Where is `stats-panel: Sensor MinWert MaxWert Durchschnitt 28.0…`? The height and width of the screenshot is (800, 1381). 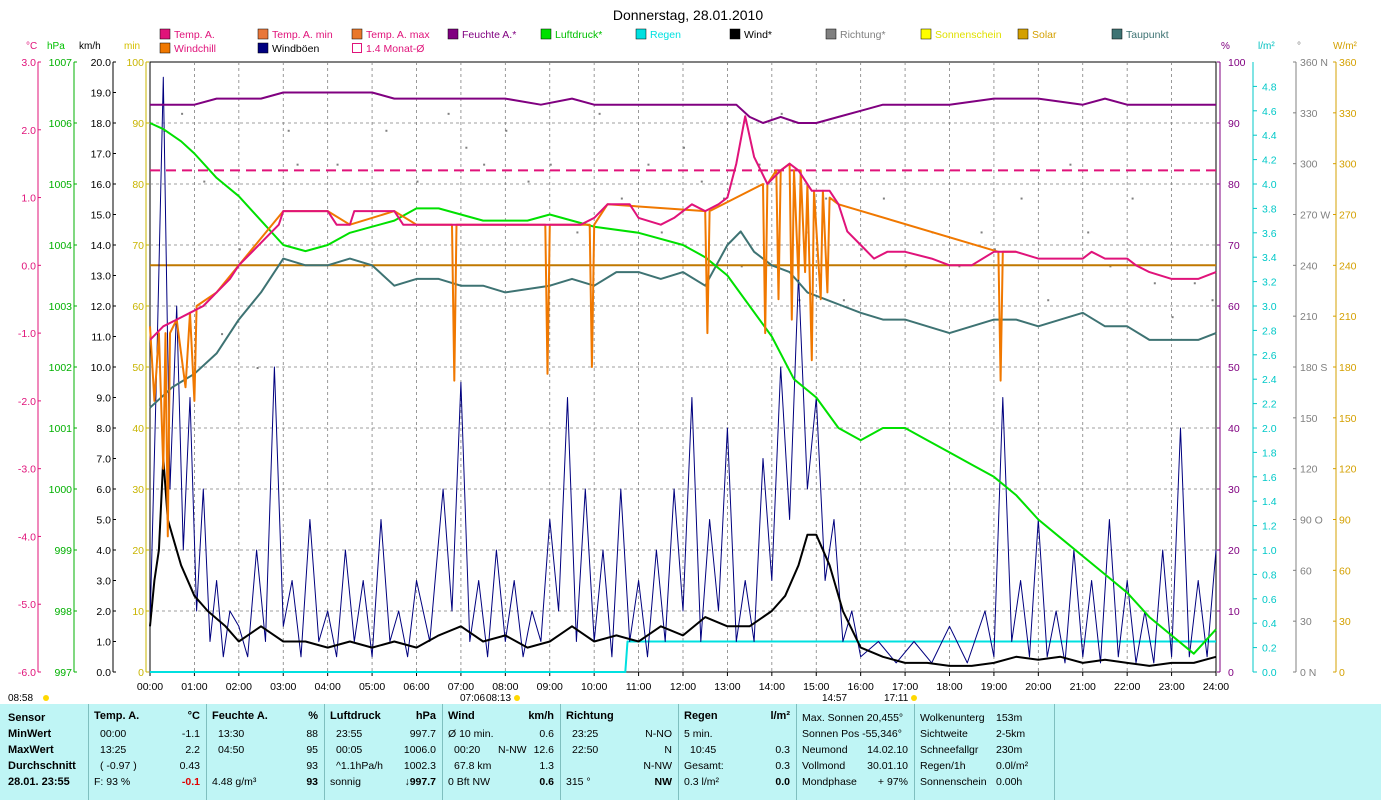
stats-panel: Sensor MinWert MaxWert Durchschnitt 28.0… is located at coordinates (690, 752).